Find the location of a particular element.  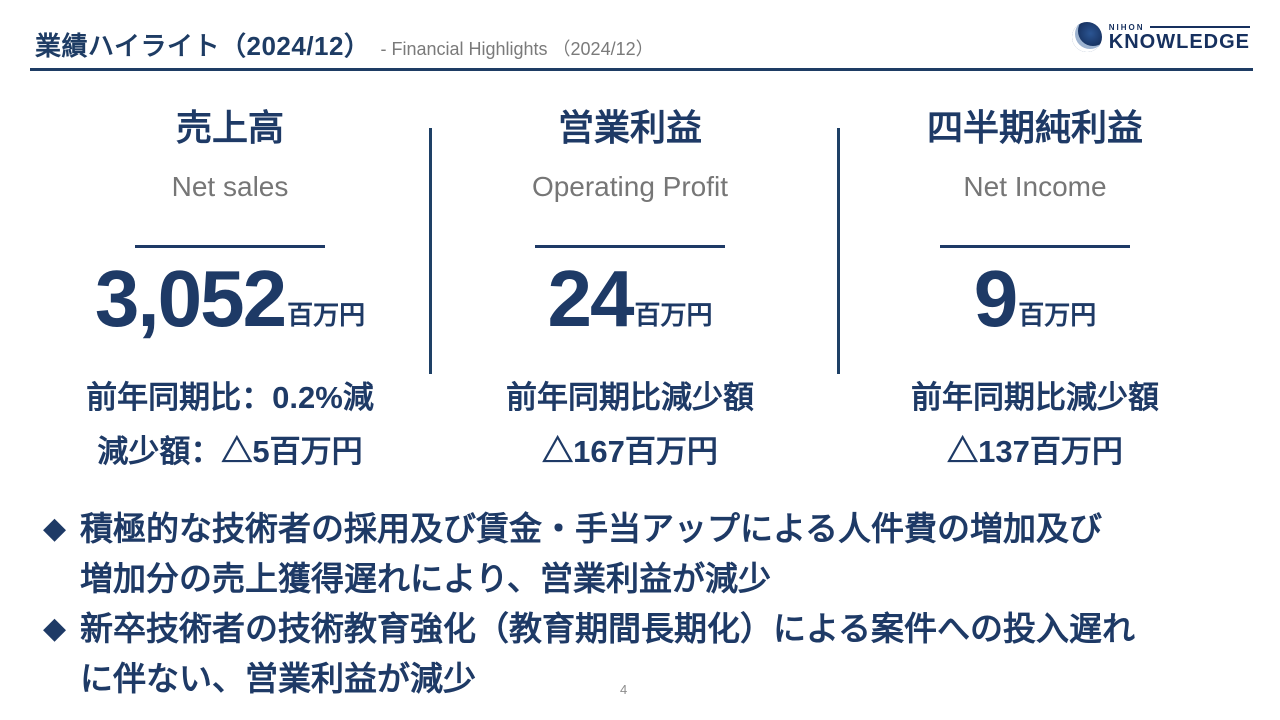

bullet-line: に伴ない、営業利益が減少 is located at coordinates (278, 678).